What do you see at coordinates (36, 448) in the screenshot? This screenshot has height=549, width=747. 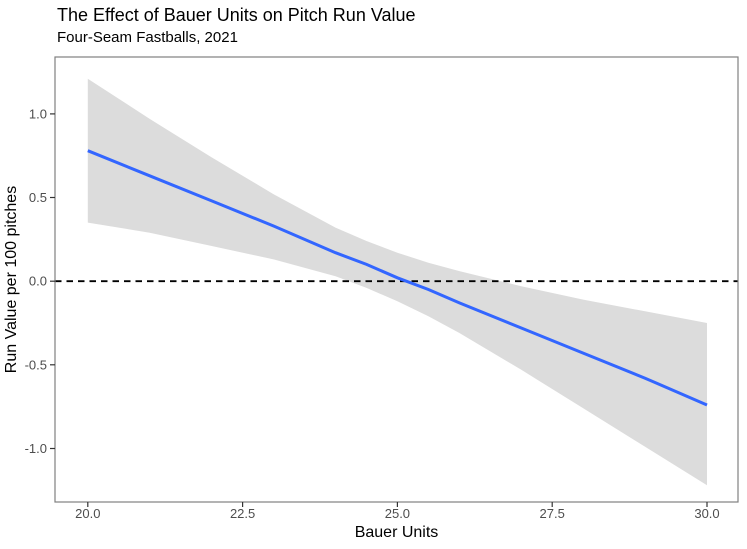 I see `y-tick-label: -1.0` at bounding box center [36, 448].